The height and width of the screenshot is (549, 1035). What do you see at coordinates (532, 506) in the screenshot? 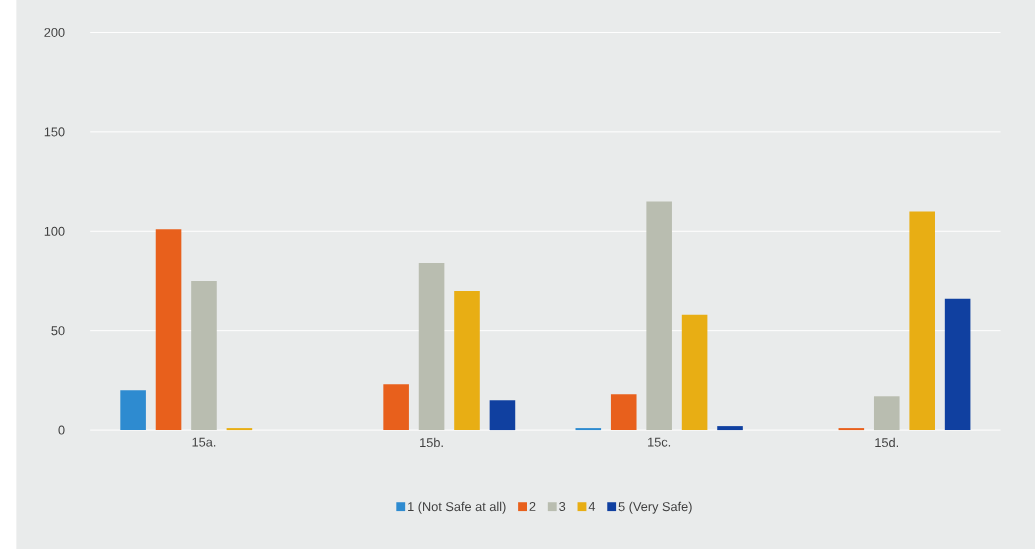
I see `legend-label: 2` at bounding box center [532, 506].